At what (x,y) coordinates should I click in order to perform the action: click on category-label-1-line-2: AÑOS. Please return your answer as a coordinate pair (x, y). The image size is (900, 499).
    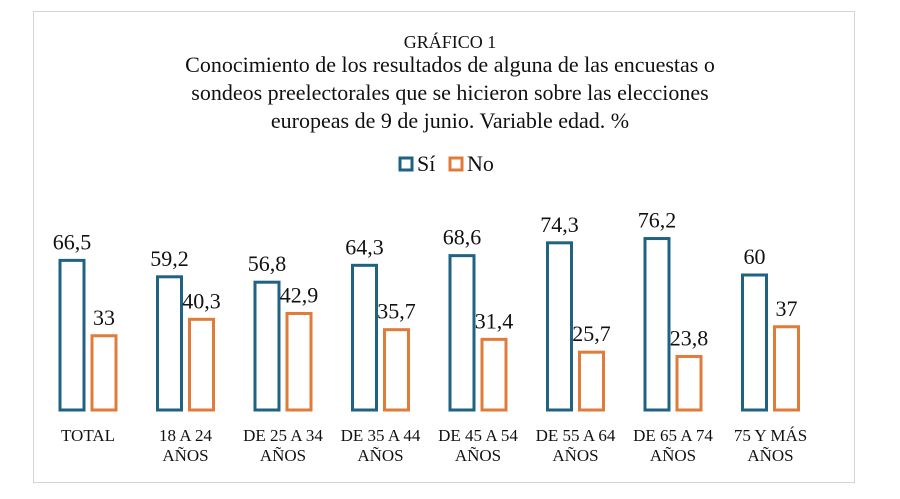
    Looking at the image, I should click on (185, 455).